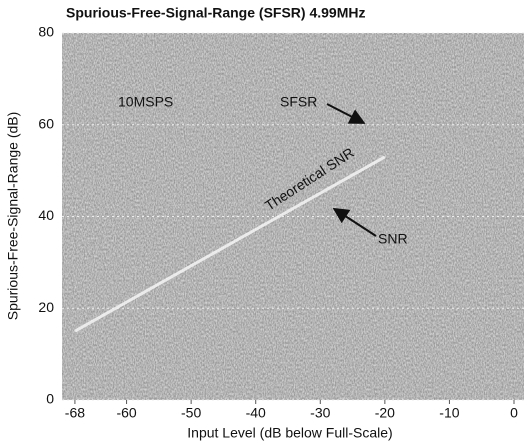 Image resolution: width=527 pixels, height=445 pixels. I want to click on x-tick-label: -20, so click(385, 413).